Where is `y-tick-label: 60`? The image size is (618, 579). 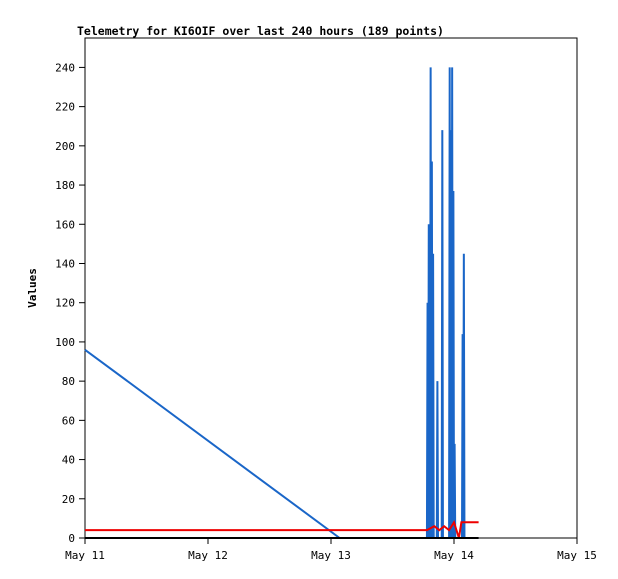 y-tick-label: 60 is located at coordinates (68, 420).